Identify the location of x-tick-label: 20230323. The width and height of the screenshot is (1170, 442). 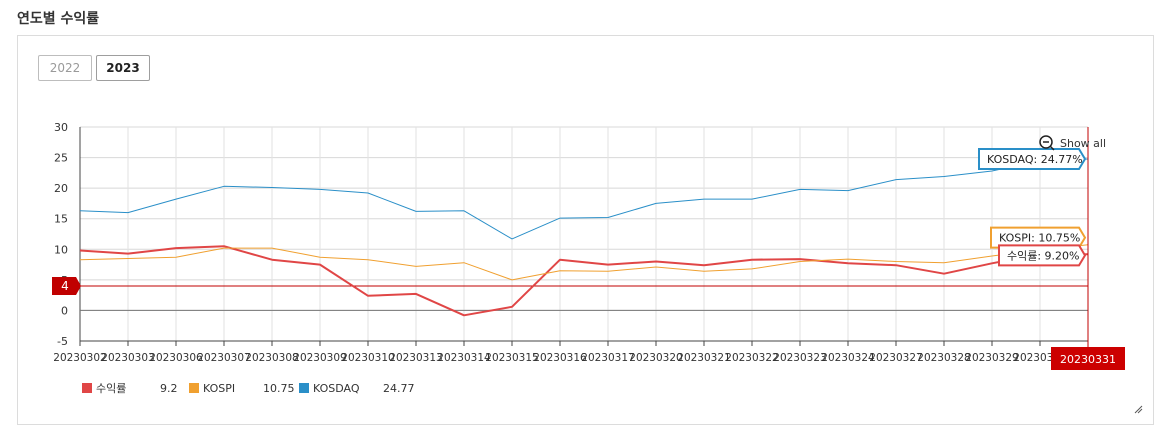
(799, 358).